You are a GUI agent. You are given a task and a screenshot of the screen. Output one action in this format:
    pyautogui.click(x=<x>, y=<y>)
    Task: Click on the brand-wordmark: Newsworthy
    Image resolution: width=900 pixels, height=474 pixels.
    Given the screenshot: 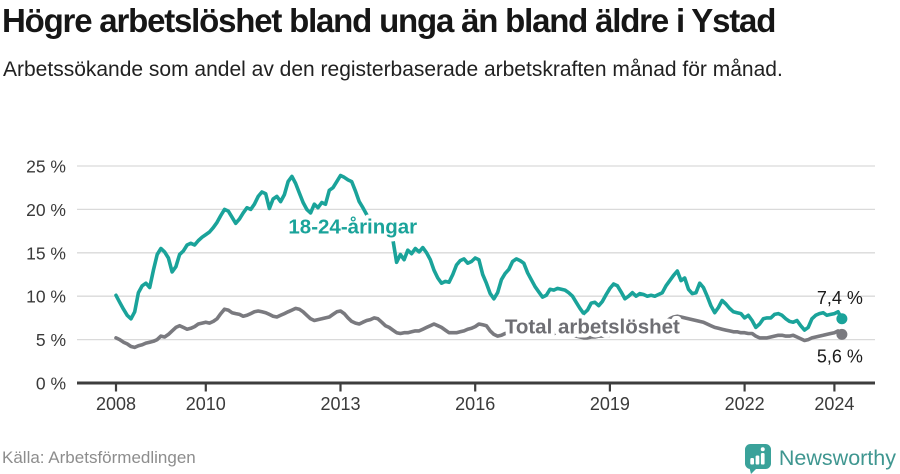 What is the action you would take?
    pyautogui.click(x=837, y=458)
    